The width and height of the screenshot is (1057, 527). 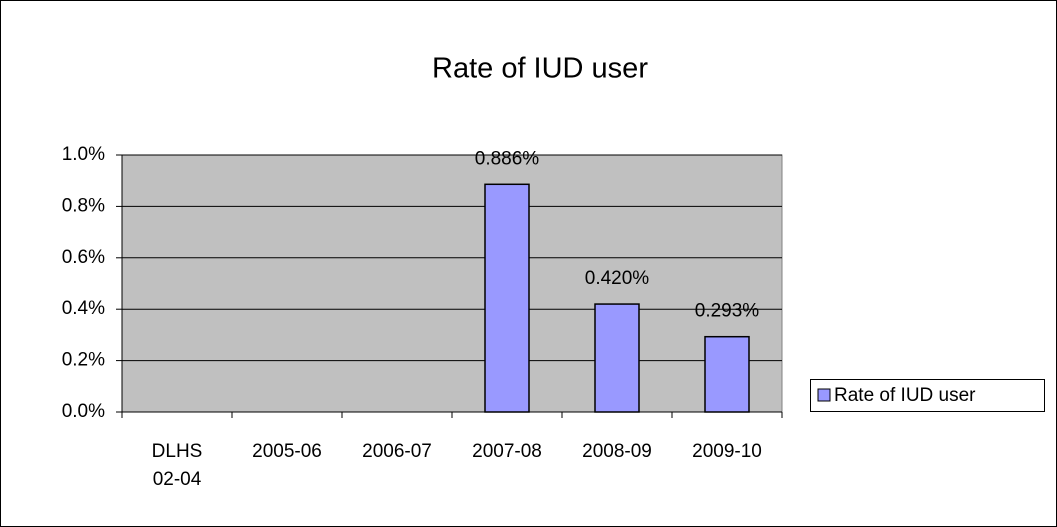 I want to click on y-tick-label: 0.4%, so click(x=83, y=308).